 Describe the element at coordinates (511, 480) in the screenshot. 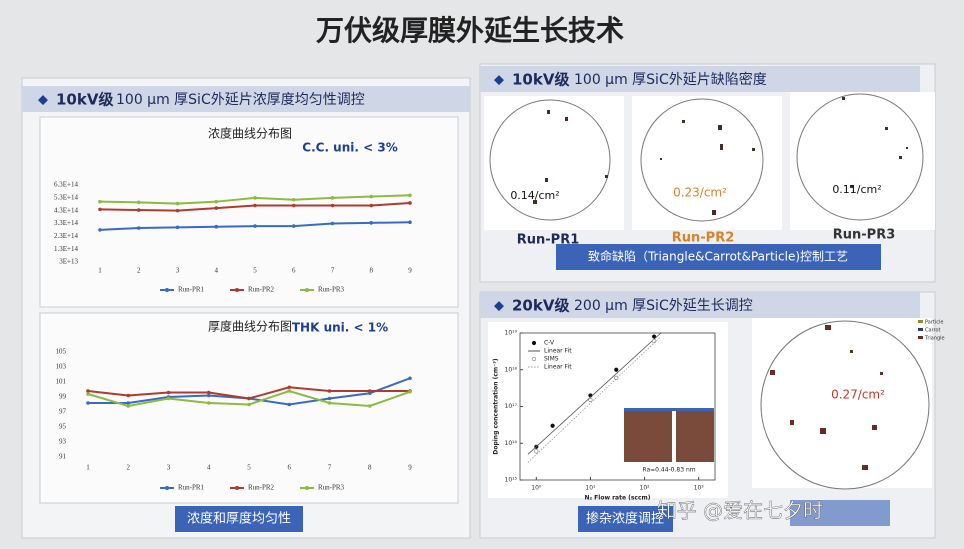

I see `y-tick-label: 10¹⁵` at that location.